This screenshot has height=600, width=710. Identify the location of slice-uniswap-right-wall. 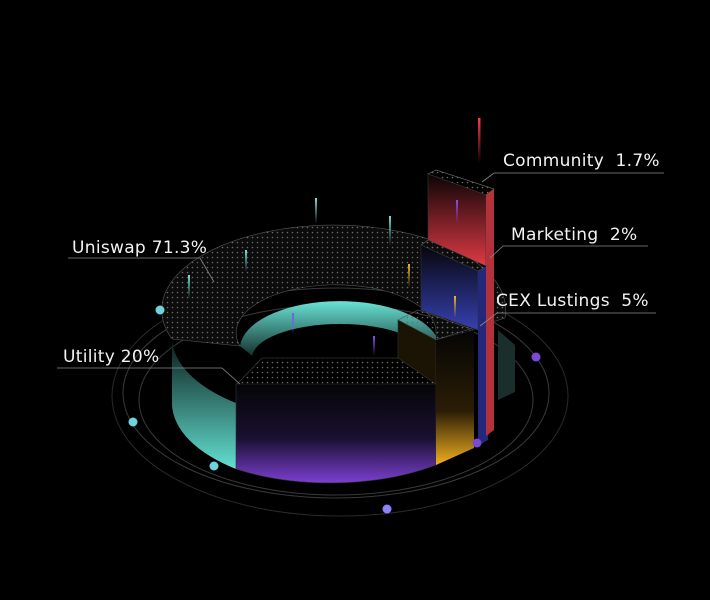
(506, 365).